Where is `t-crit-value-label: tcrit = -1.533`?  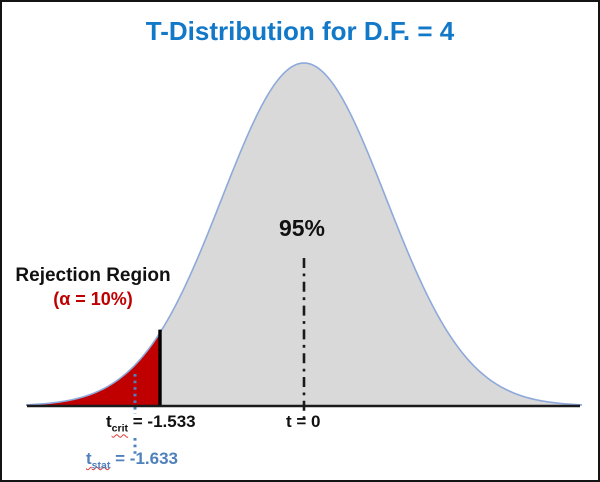
t-crit-value-label: tcrit = -1.533 is located at coordinates (151, 423).